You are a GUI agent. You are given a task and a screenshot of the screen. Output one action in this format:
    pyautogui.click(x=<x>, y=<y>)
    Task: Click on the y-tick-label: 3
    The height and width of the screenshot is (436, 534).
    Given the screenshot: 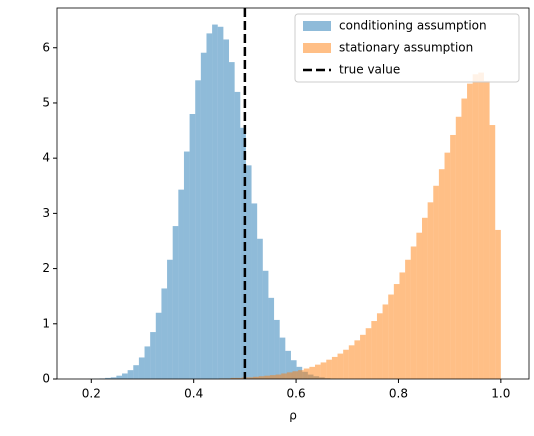 What is the action you would take?
    pyautogui.click(x=46, y=213)
    